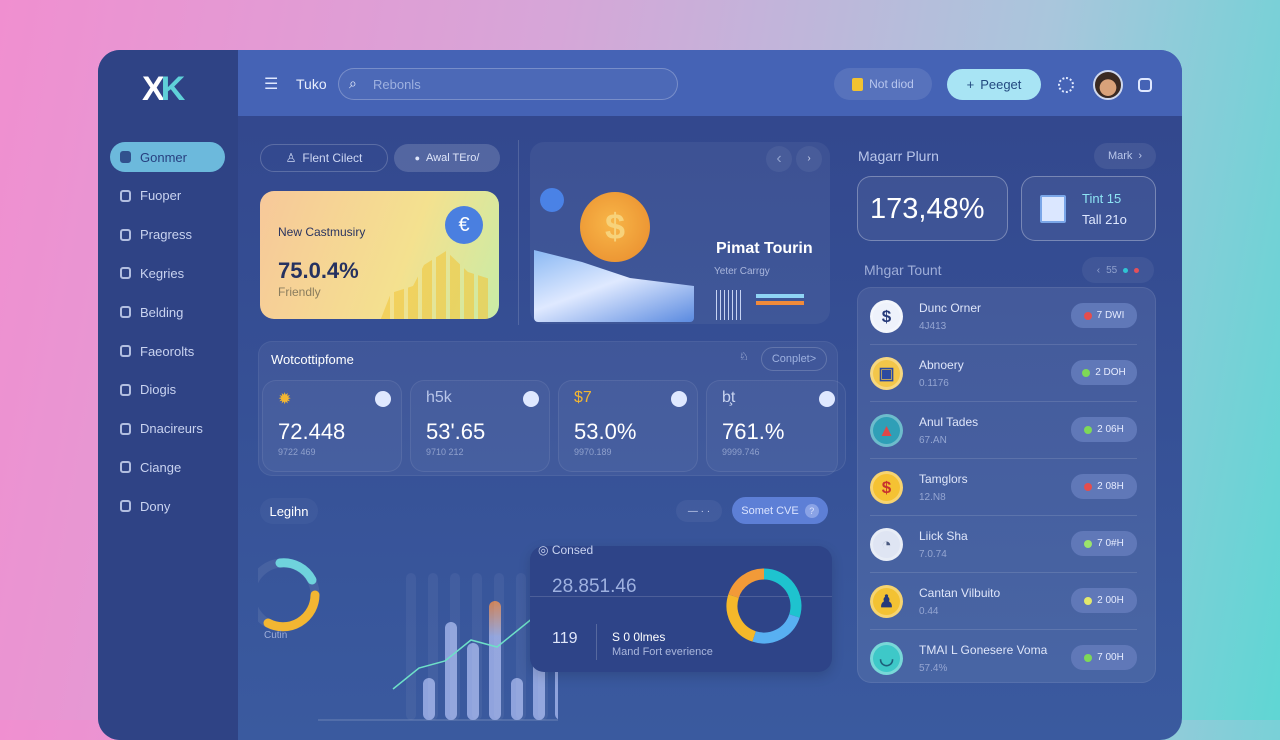 The width and height of the screenshot is (1280, 740). Describe the element at coordinates (744, 357) in the screenshot. I see `filter-icon: ♘` at that location.